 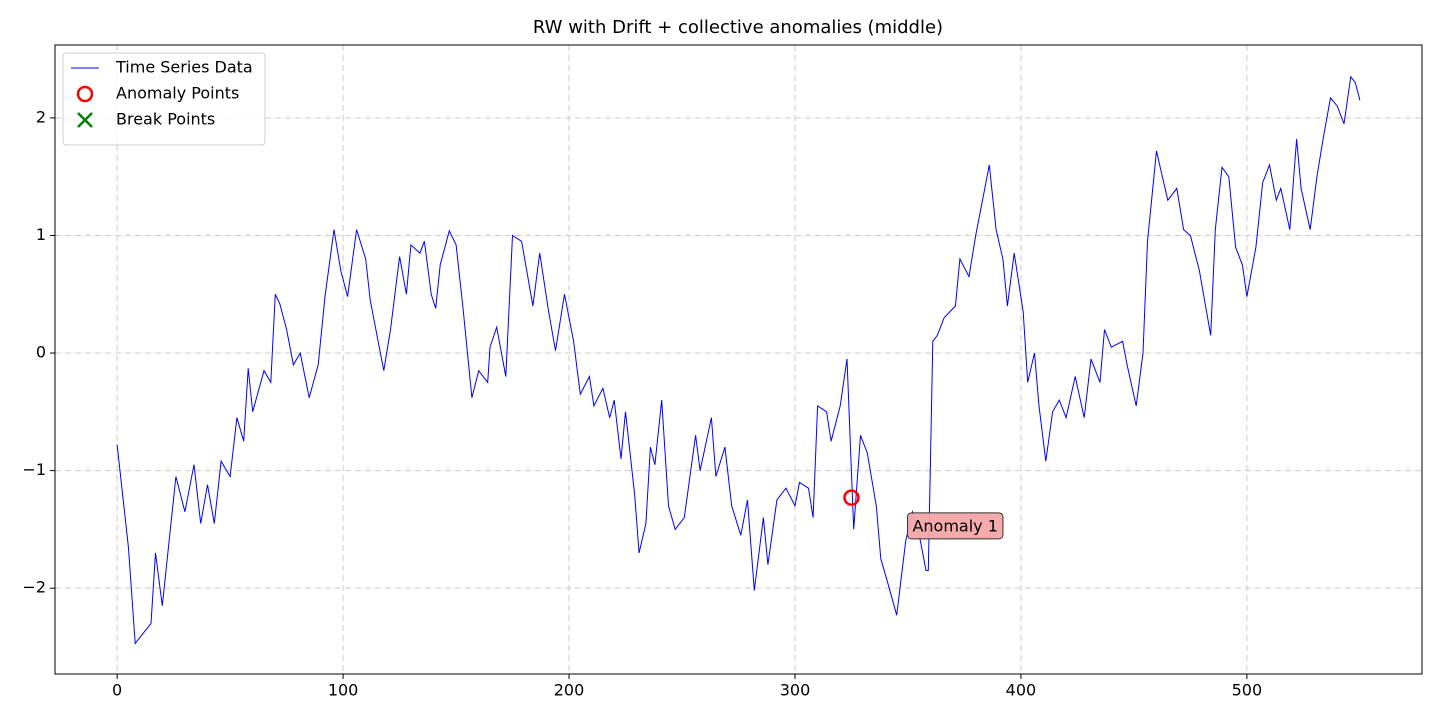 I want to click on y-tick-label: 0, so click(x=41, y=352).